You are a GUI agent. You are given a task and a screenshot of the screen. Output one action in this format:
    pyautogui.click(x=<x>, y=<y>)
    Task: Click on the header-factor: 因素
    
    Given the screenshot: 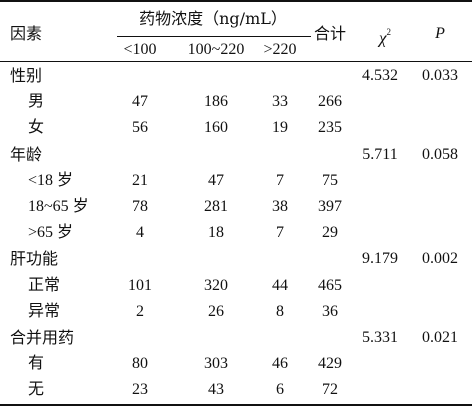 What is the action you would take?
    pyautogui.click(x=26, y=33)
    